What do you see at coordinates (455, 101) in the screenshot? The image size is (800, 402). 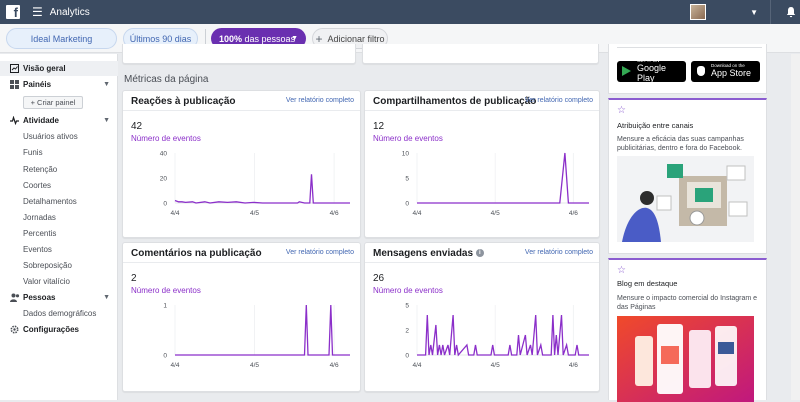 I see `card-title: Compartilhamentos de publicação` at bounding box center [455, 101].